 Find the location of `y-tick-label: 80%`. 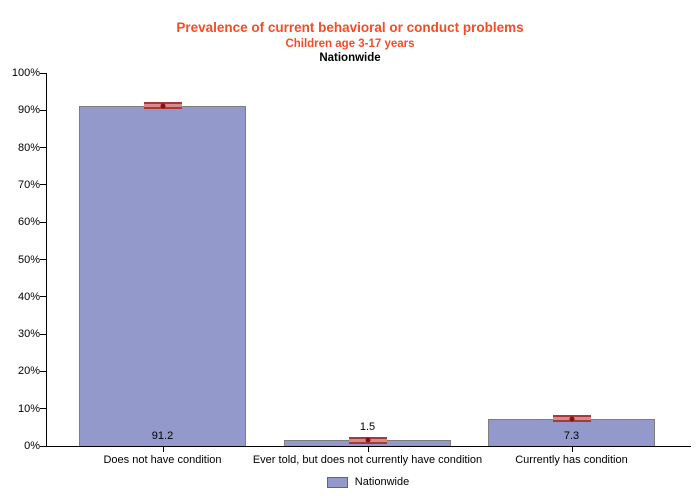

y-tick-label: 80% is located at coordinates (28, 147).